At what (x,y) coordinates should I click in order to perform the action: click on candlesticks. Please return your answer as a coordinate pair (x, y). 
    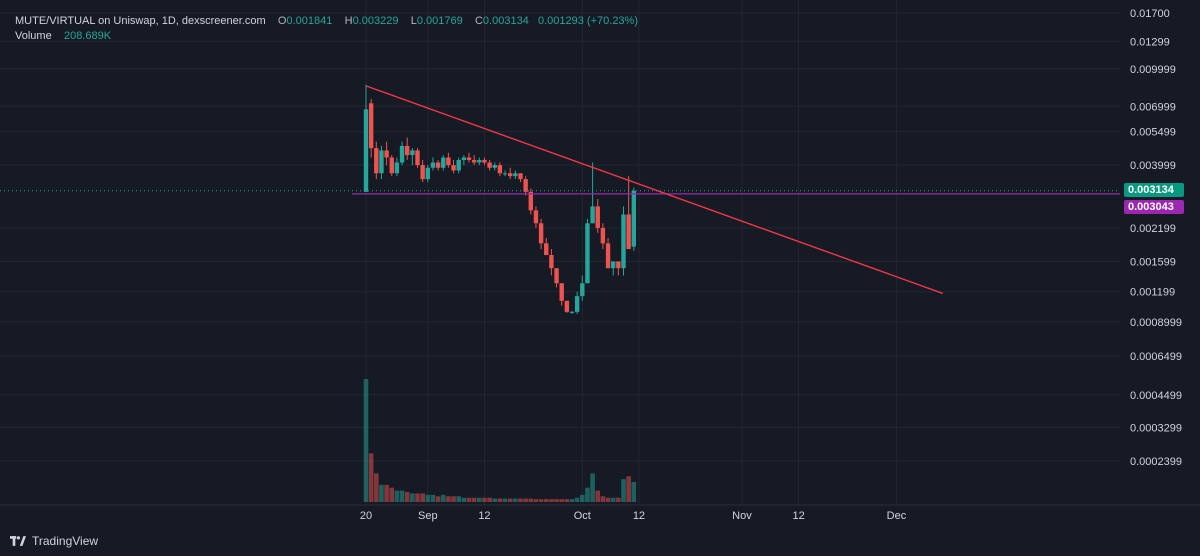
    Looking at the image, I should click on (499, 199).